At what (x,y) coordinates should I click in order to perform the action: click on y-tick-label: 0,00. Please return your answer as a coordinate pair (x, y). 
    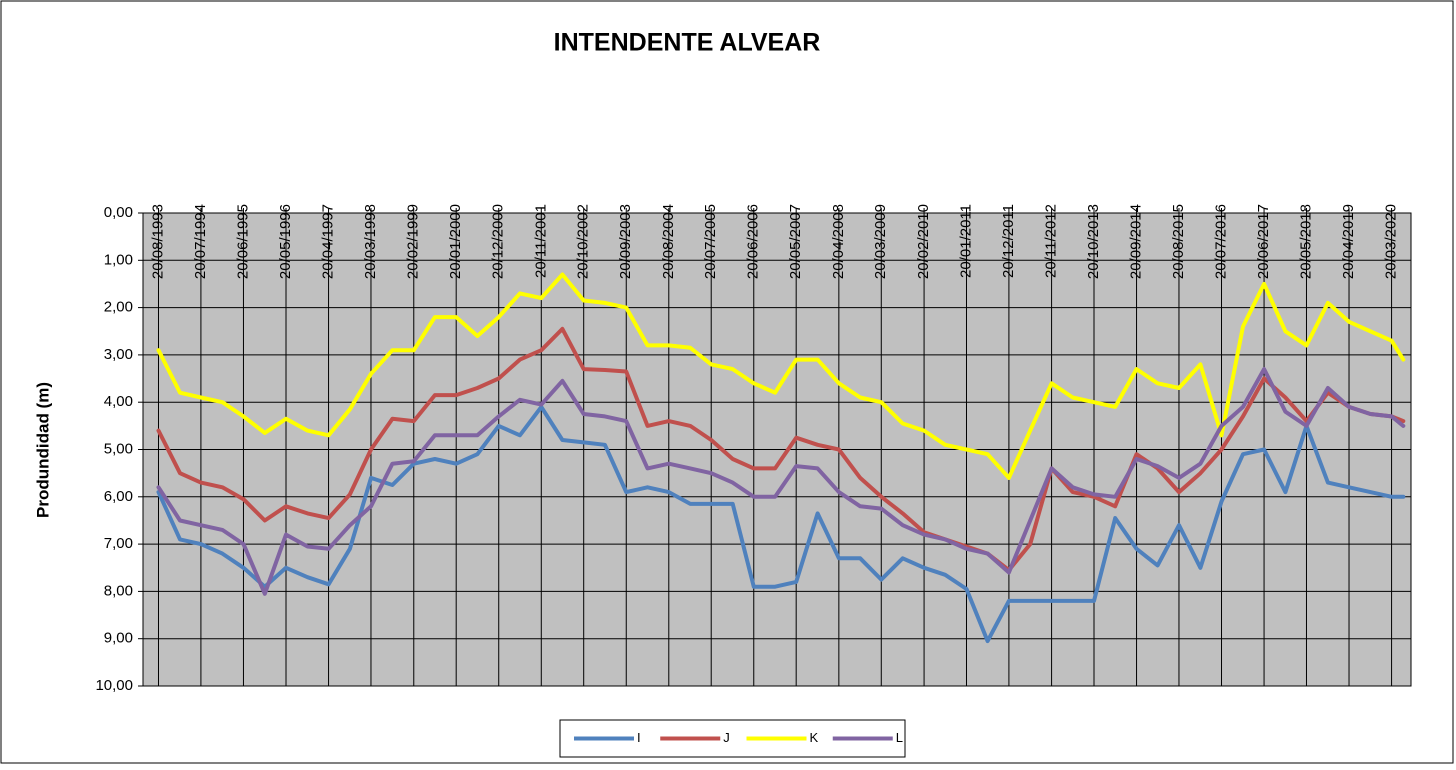
    Looking at the image, I should click on (118, 212).